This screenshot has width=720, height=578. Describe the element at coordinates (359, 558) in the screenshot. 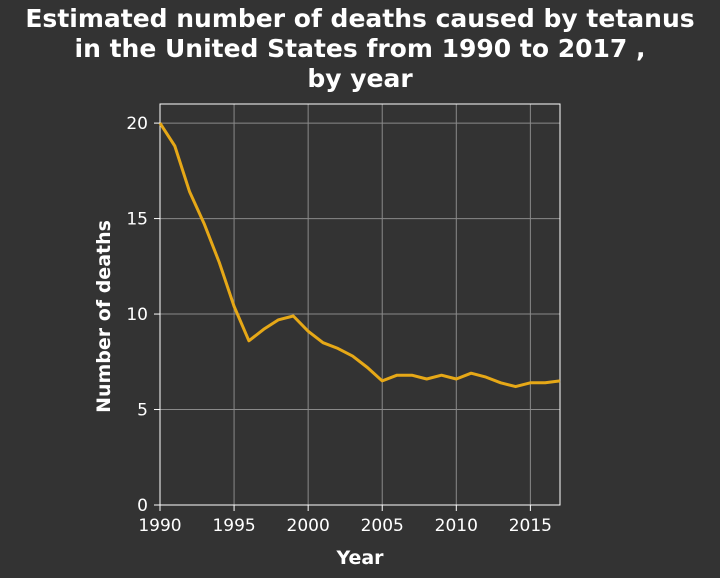

I see `x-axis-label: Year` at that location.